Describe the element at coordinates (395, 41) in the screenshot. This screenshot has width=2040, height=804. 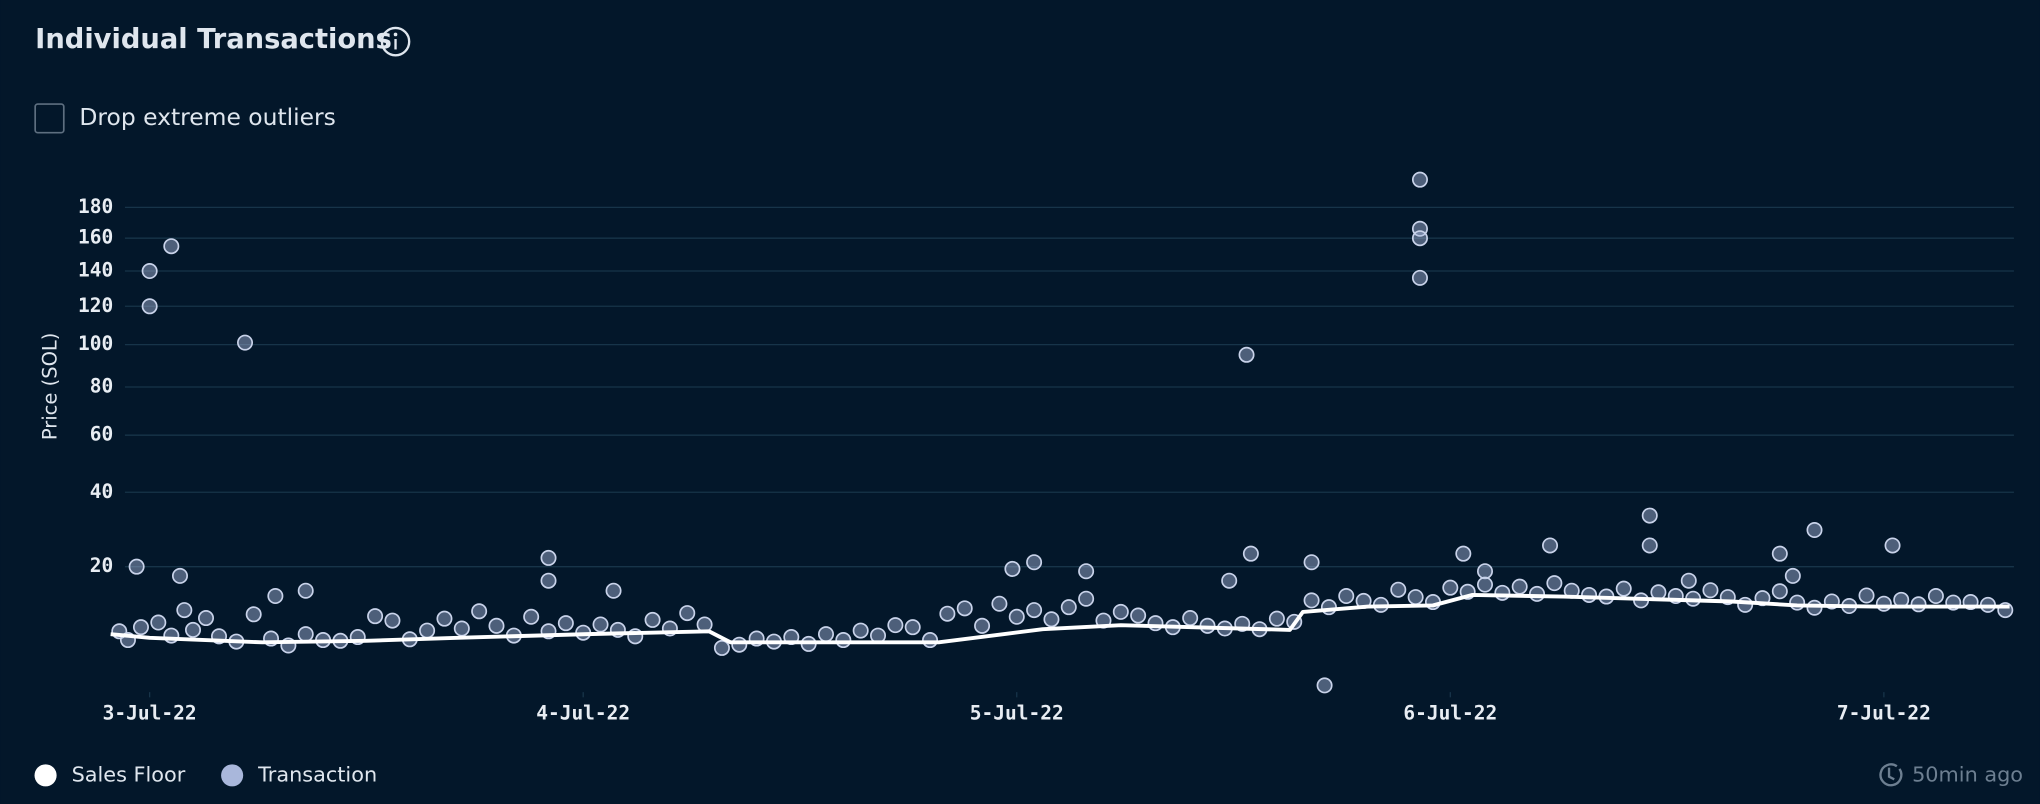
I see `info-icon` at that location.